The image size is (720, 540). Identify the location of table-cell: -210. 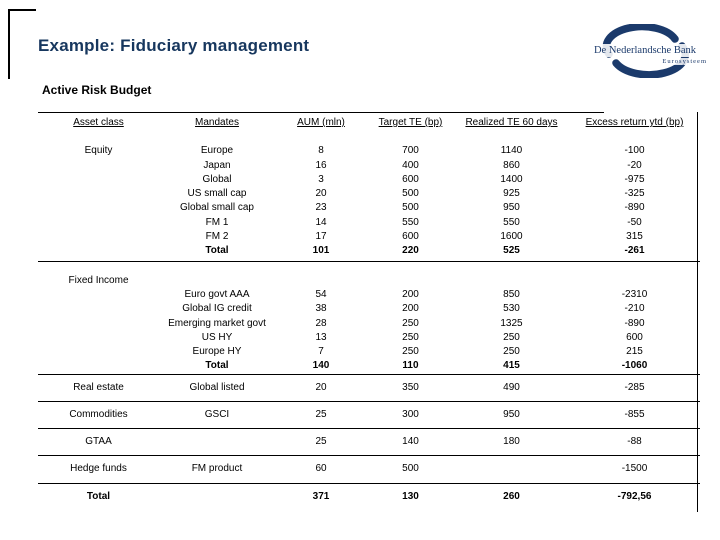
(634, 309).